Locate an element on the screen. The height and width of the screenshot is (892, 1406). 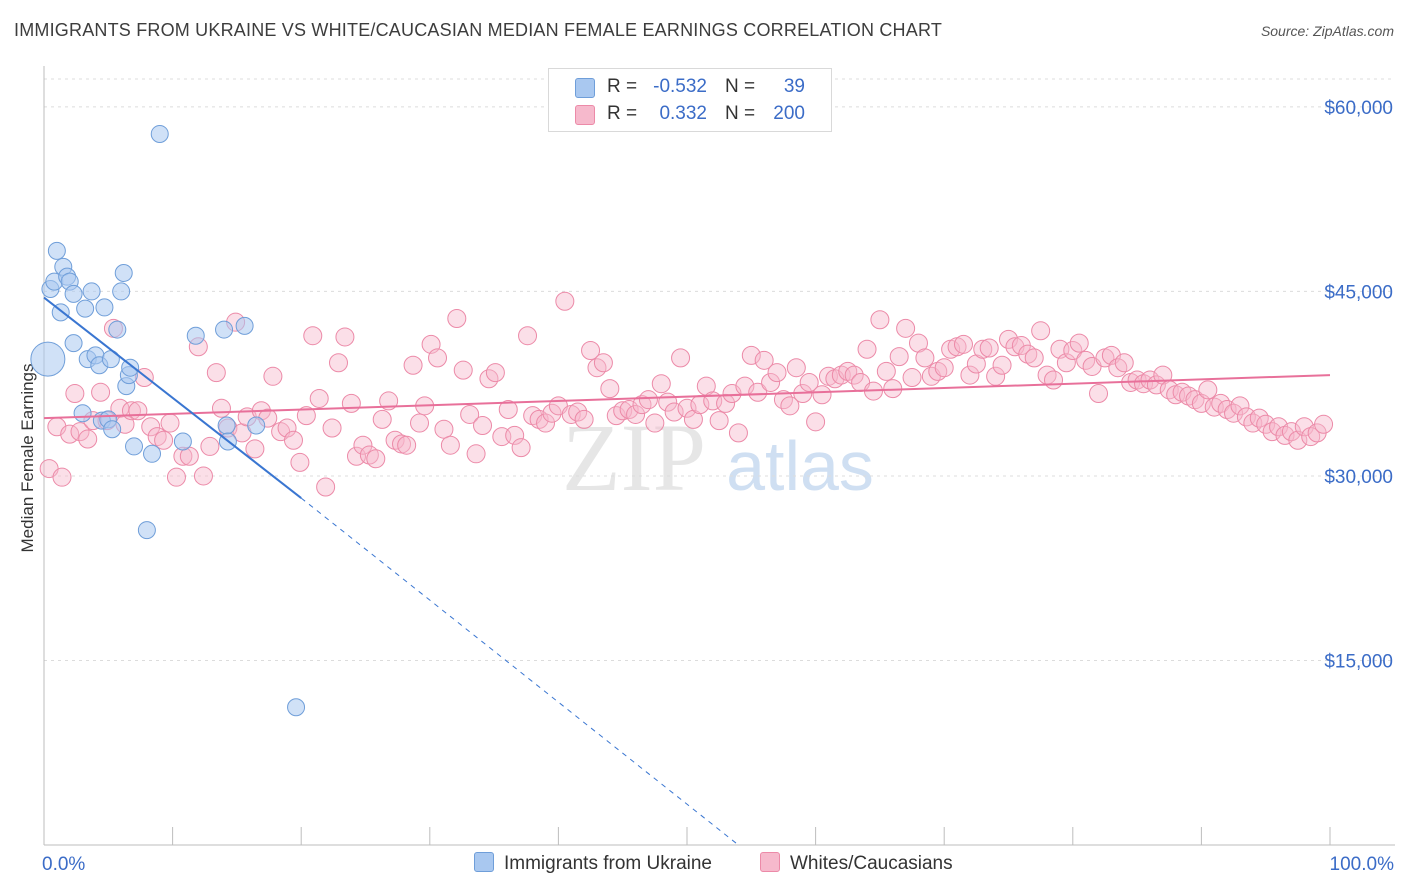
bottom-legend-whites: Whites/Caucasians is located at coordinates (856, 863).